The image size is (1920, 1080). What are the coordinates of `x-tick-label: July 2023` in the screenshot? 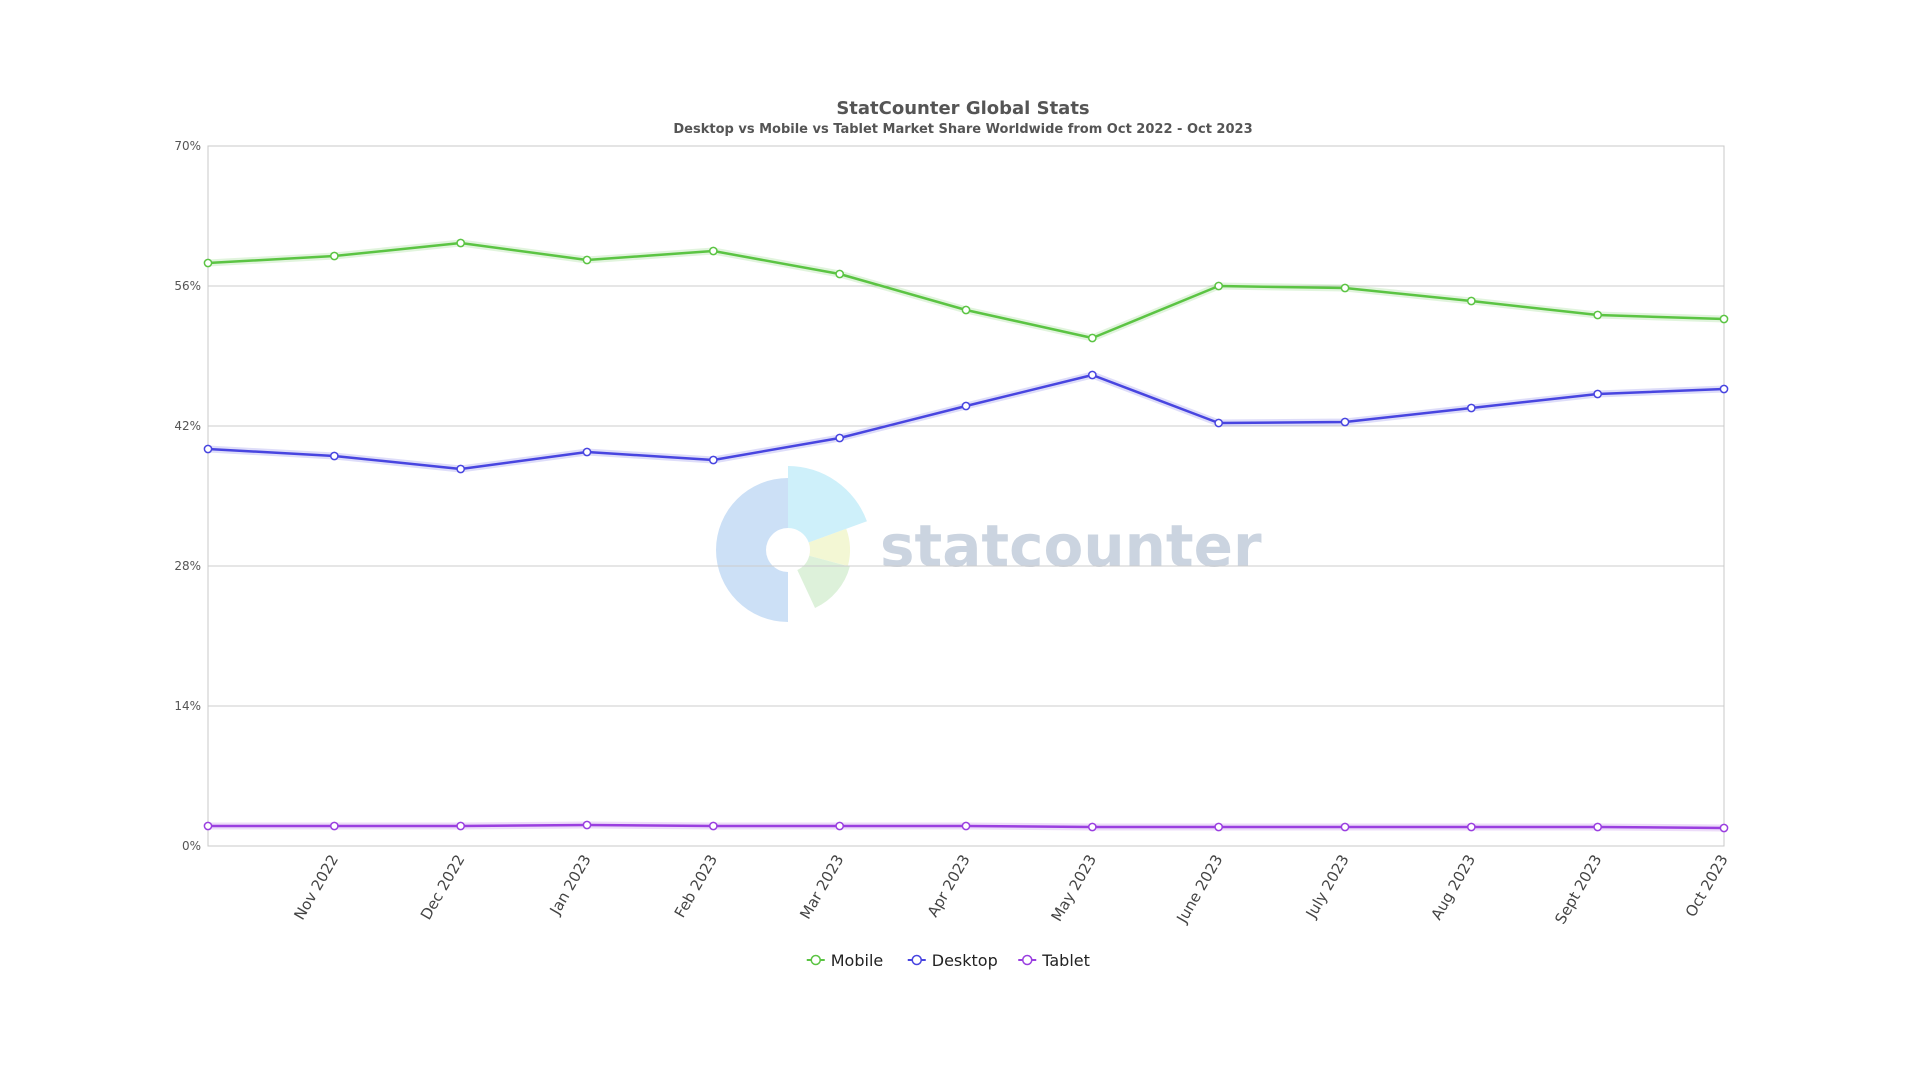 It's located at (1327, 887).